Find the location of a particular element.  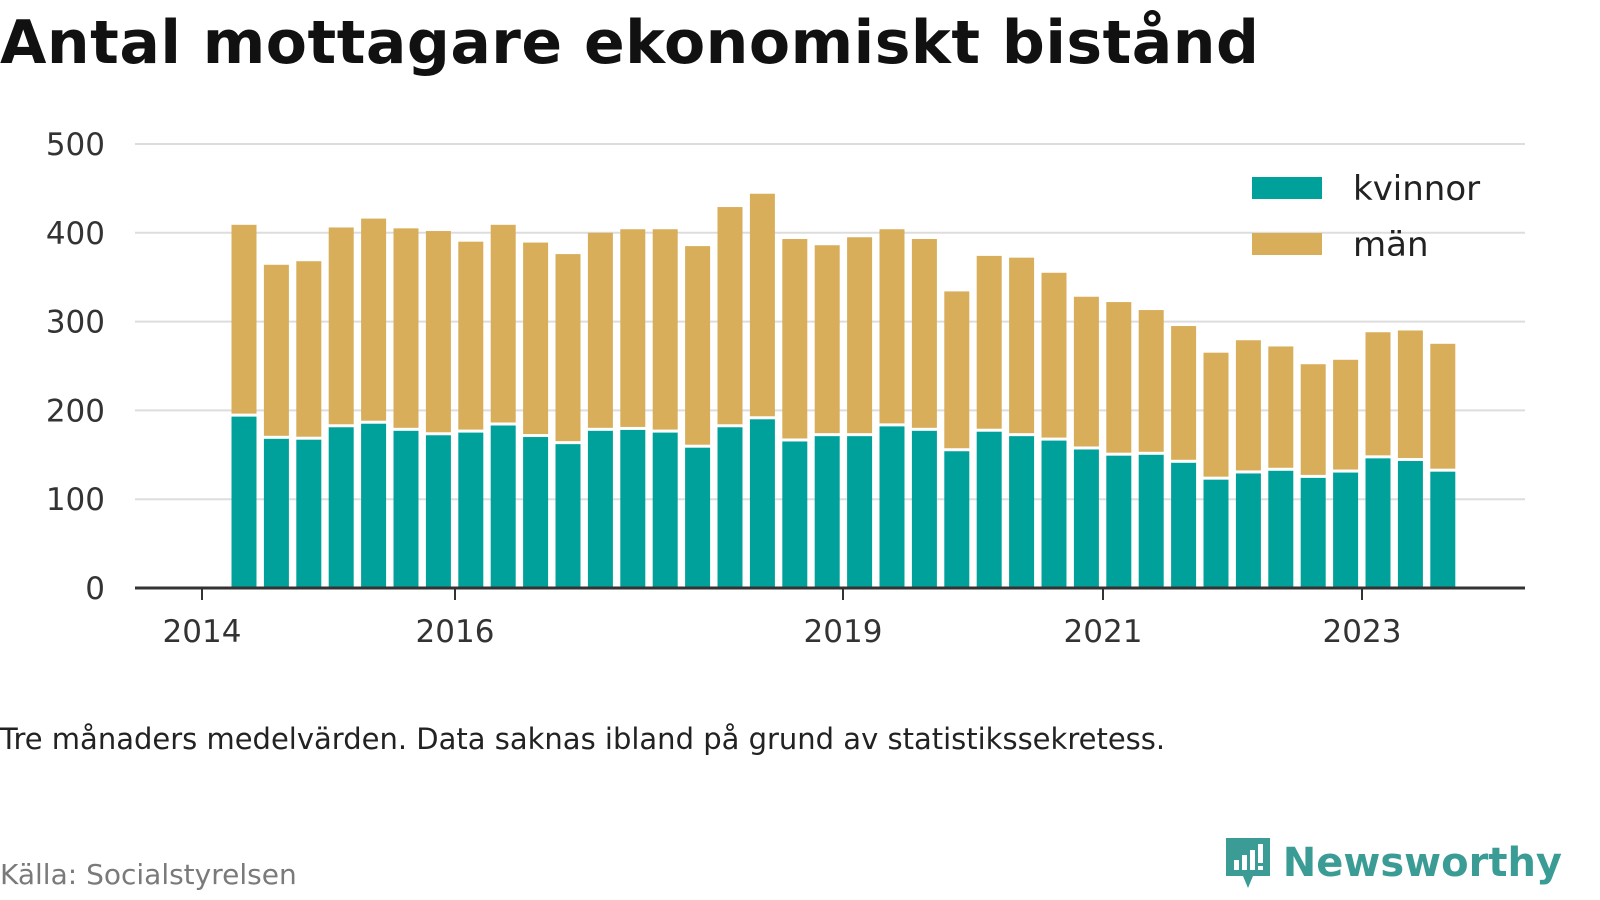

y-tick-label: 200 is located at coordinates (75, 411).